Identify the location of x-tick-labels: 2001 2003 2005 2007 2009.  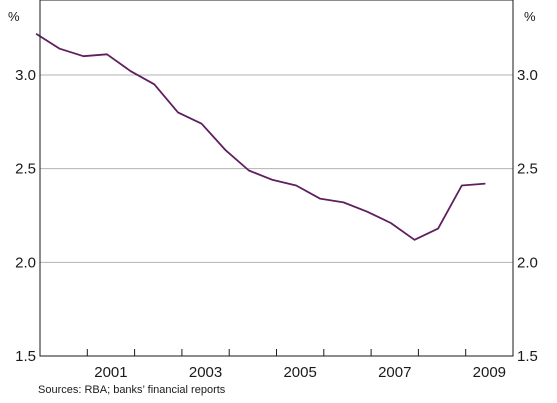
(300, 372).